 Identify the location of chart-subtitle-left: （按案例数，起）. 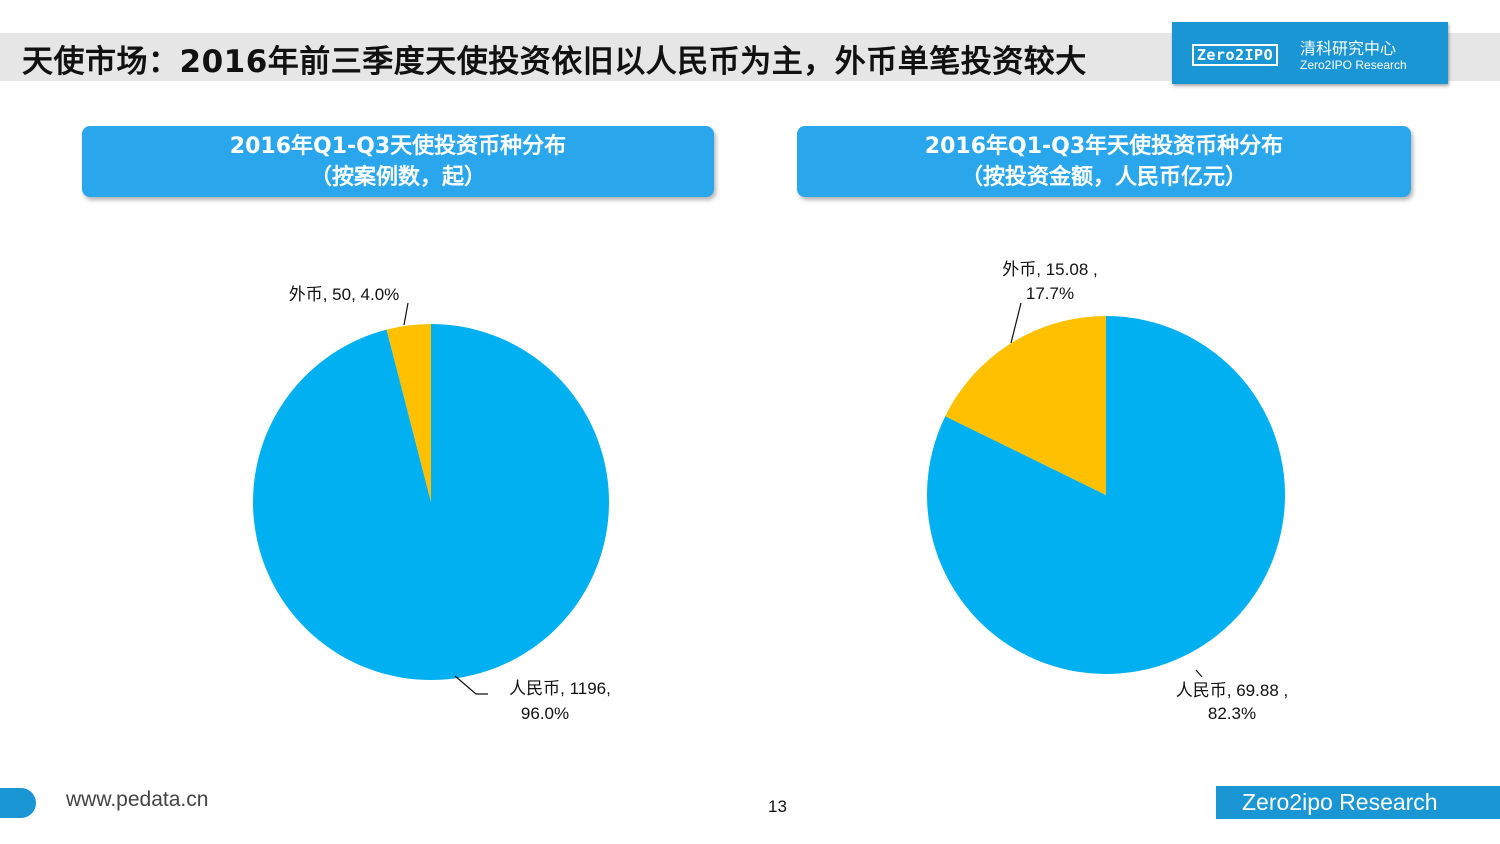
(397, 177).